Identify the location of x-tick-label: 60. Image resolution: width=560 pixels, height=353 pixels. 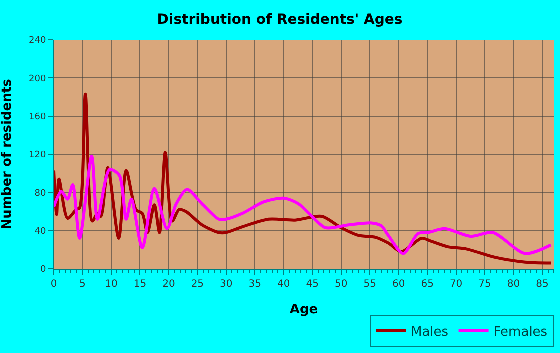
(399, 284).